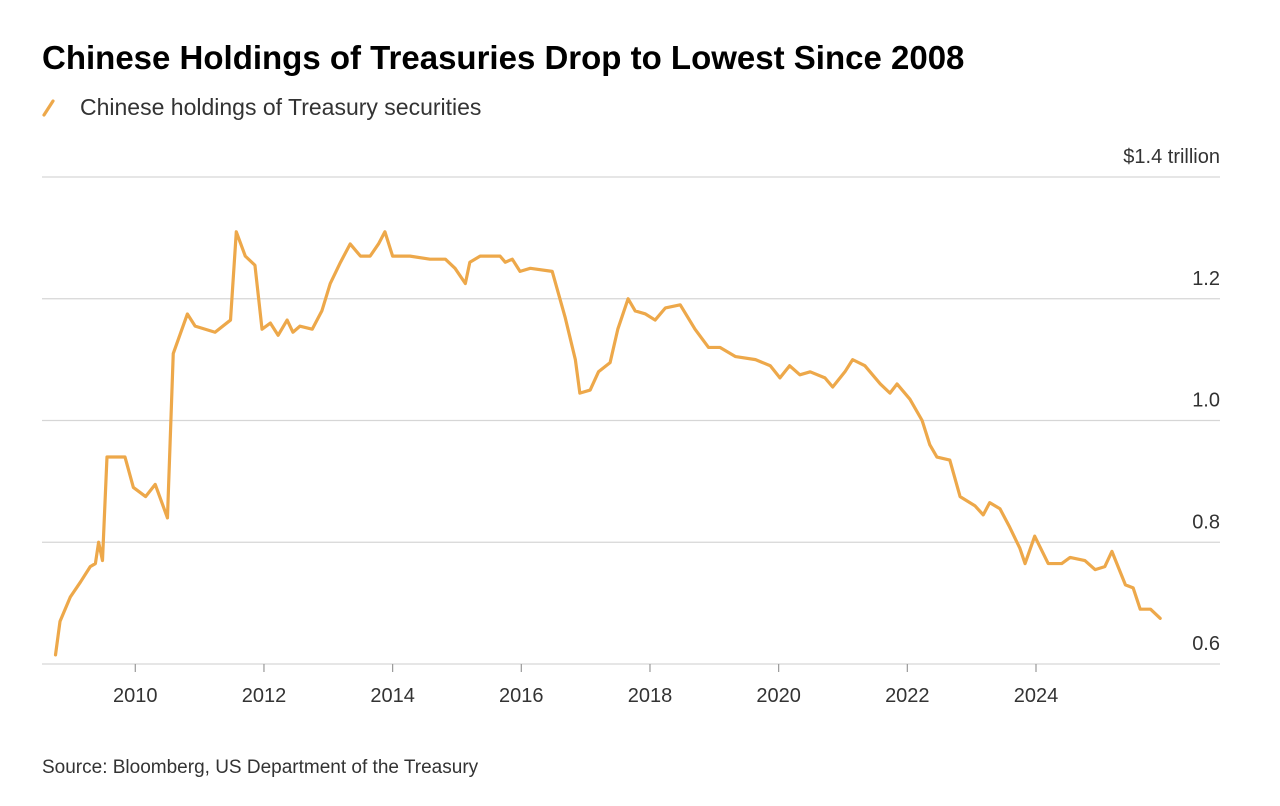 Image resolution: width=1280 pixels, height=806 pixels. Describe the element at coordinates (1206, 522) in the screenshot. I see `y-tick-label: 0.8` at that location.